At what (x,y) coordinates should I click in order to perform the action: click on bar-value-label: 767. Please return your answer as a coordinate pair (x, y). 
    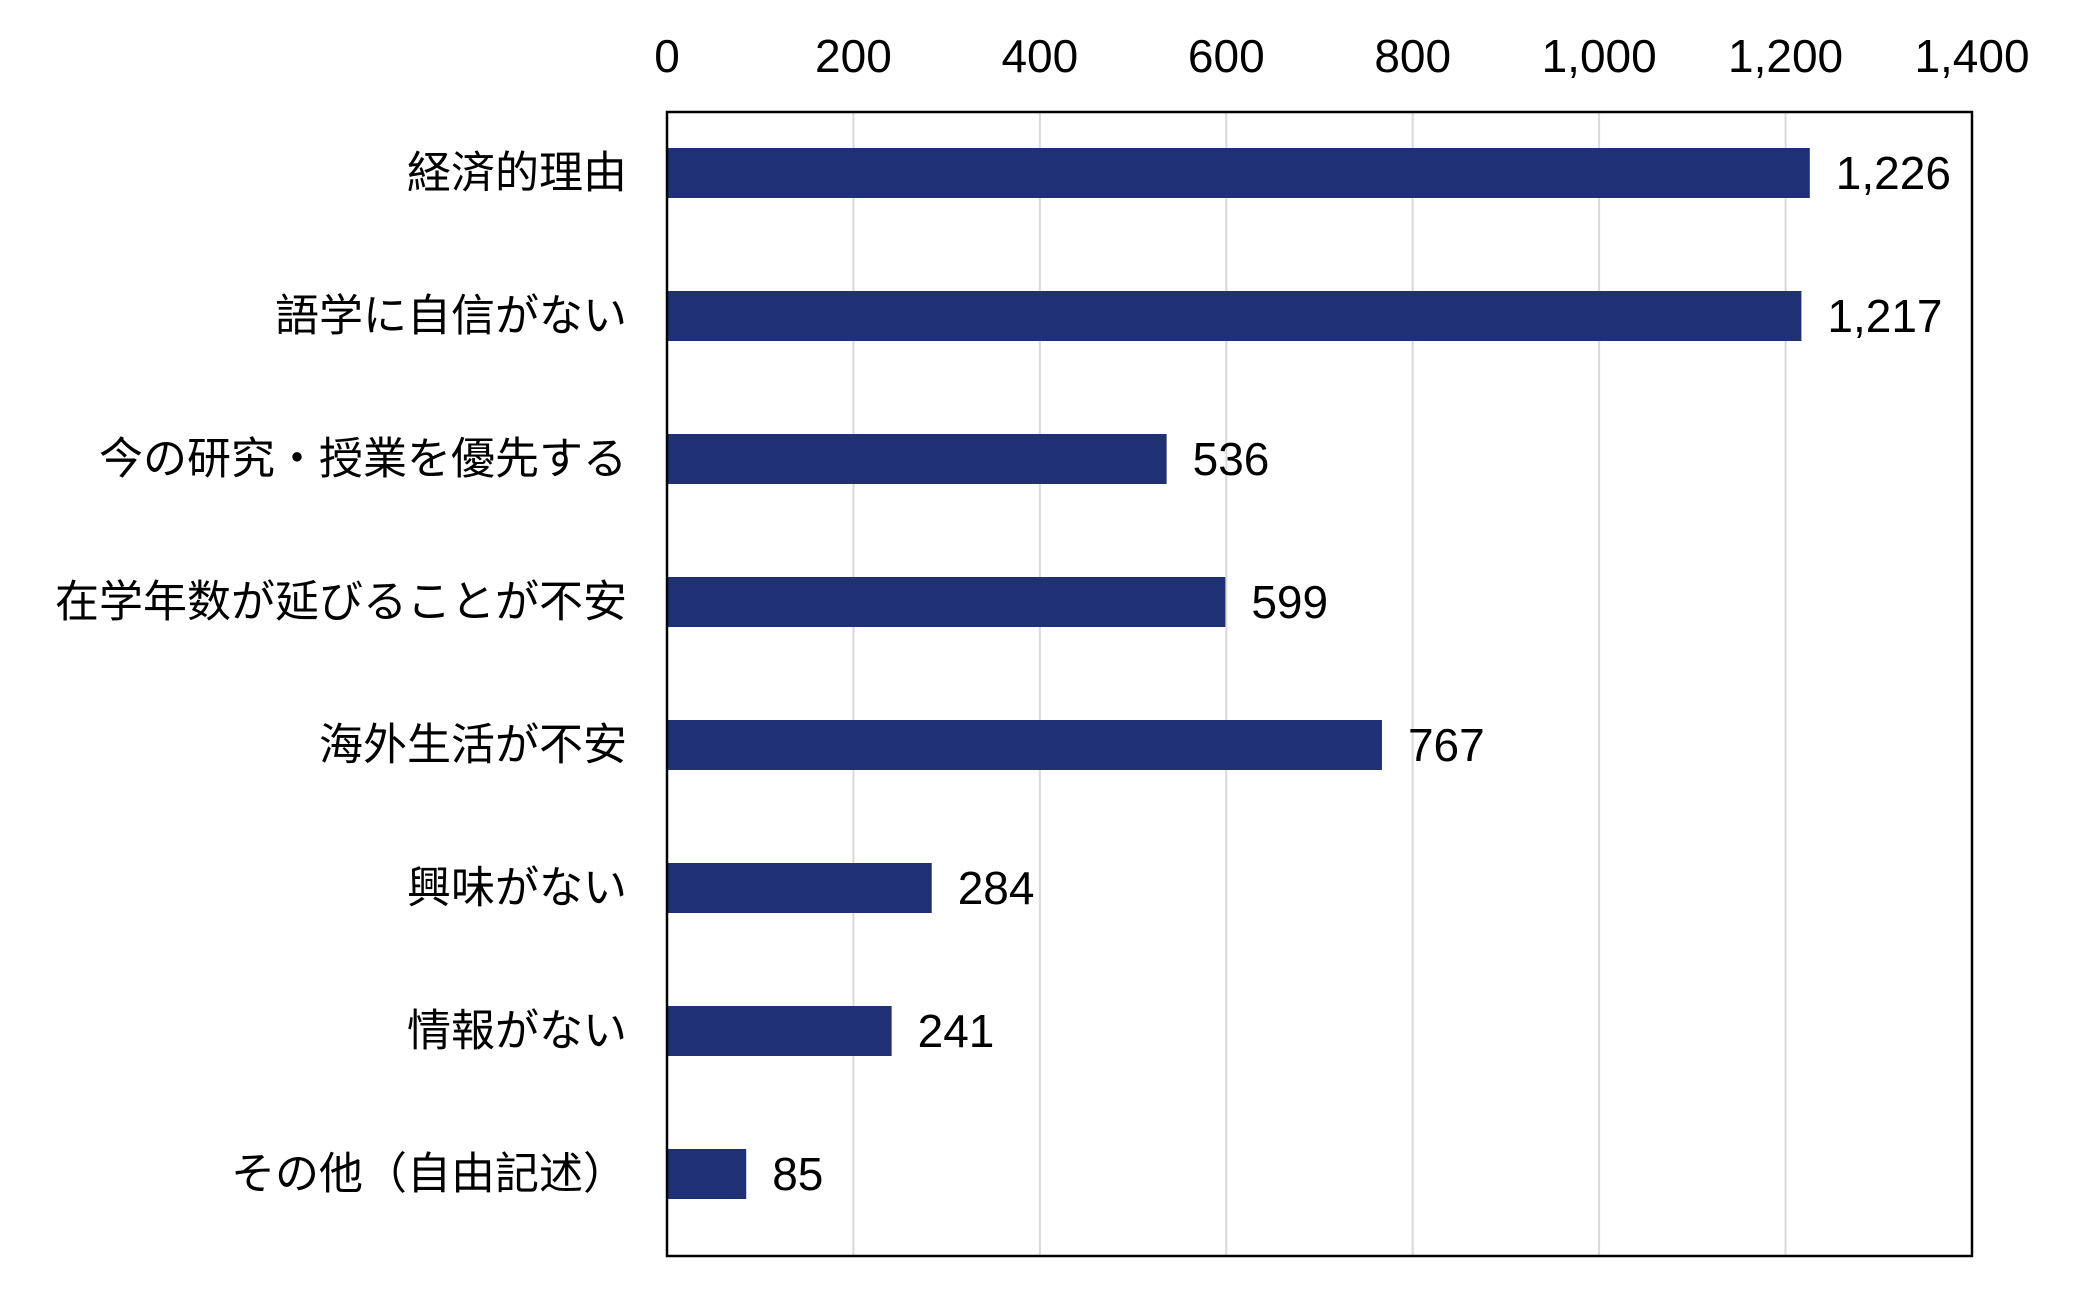
    Looking at the image, I should click on (1446, 745).